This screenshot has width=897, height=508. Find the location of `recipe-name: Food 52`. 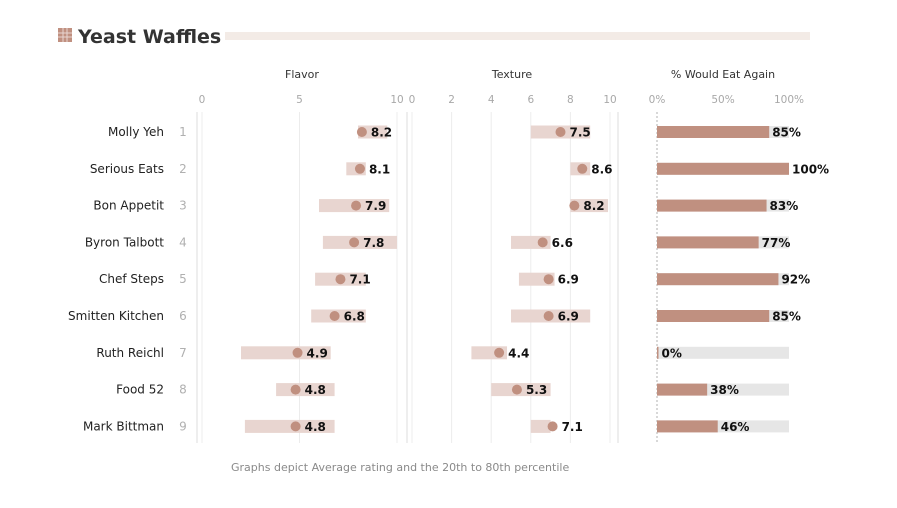

recipe-name: Food 52 is located at coordinates (140, 390).